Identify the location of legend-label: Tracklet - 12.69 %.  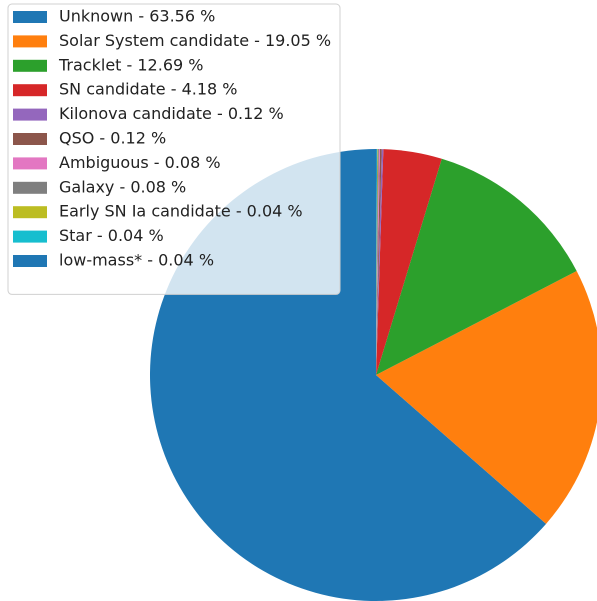
(130, 64).